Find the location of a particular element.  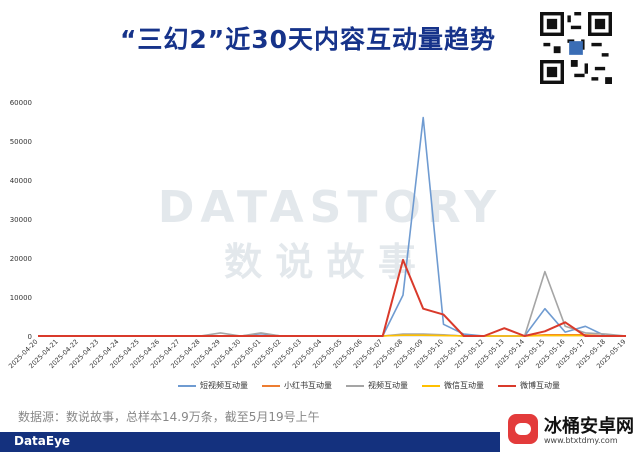

legend-item: 视频互动量 is located at coordinates (377, 385).